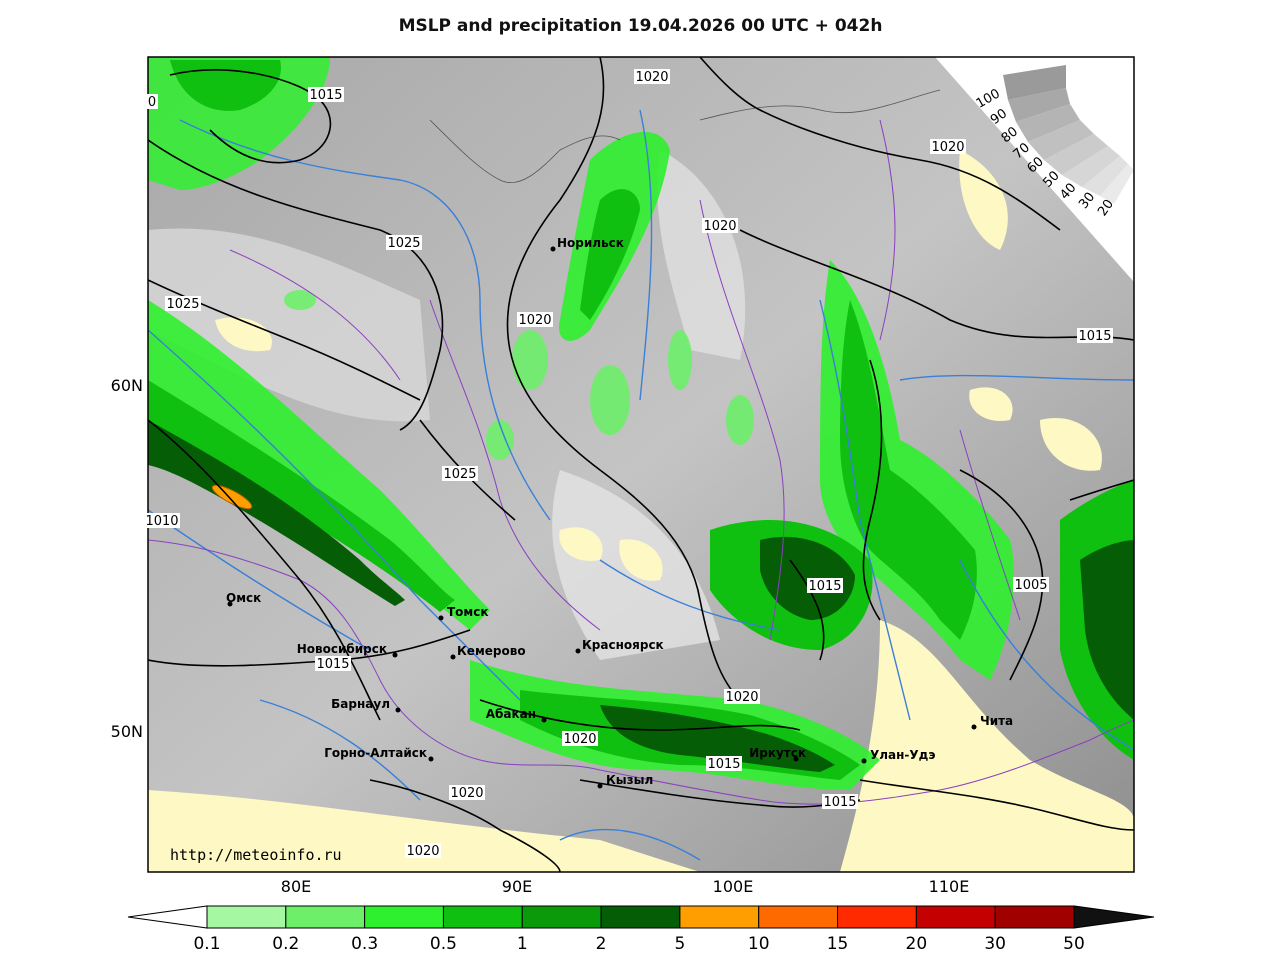 The height and width of the screenshot is (963, 1281). What do you see at coordinates (127, 731) in the screenshot?
I see `lat-label: 50N` at bounding box center [127, 731].